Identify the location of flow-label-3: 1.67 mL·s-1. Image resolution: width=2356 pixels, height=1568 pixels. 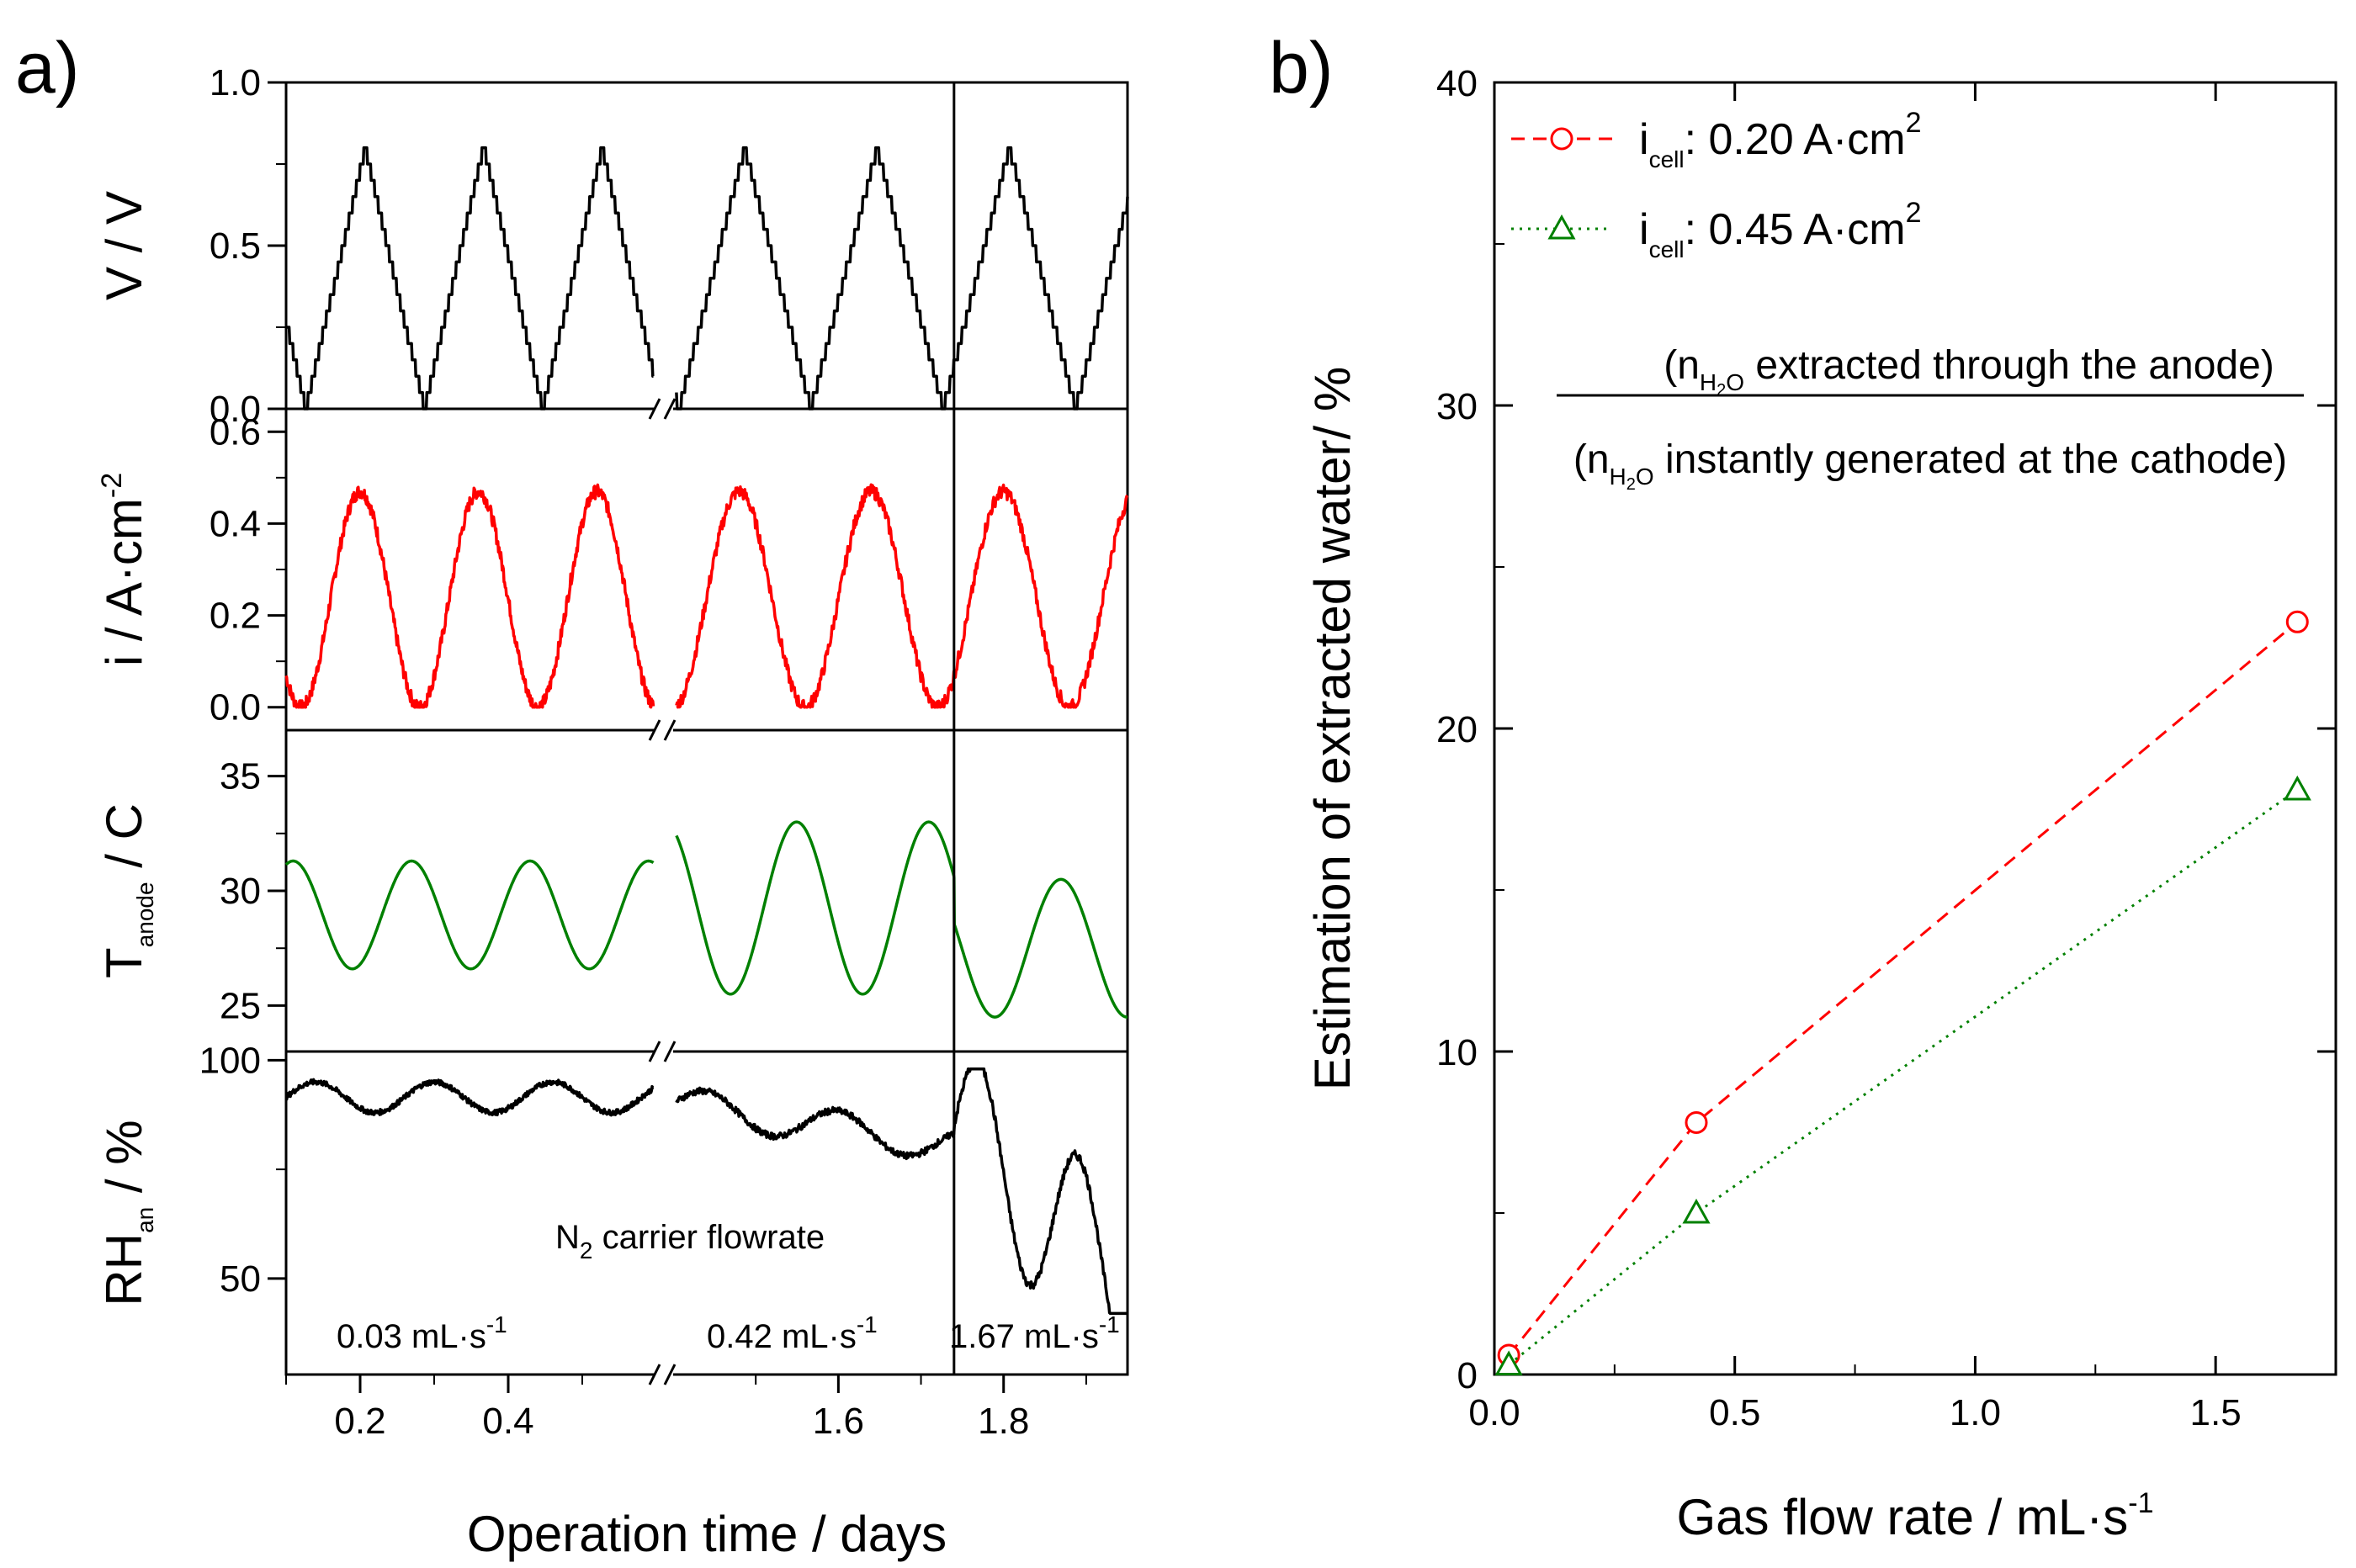
(1034, 1333).